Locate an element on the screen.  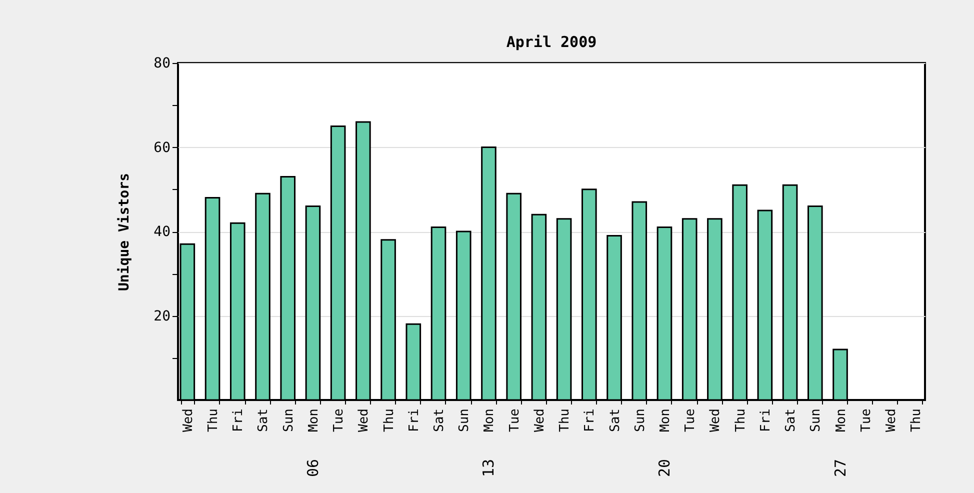
category-label: Mon 13 is located at coordinates (489, 443).